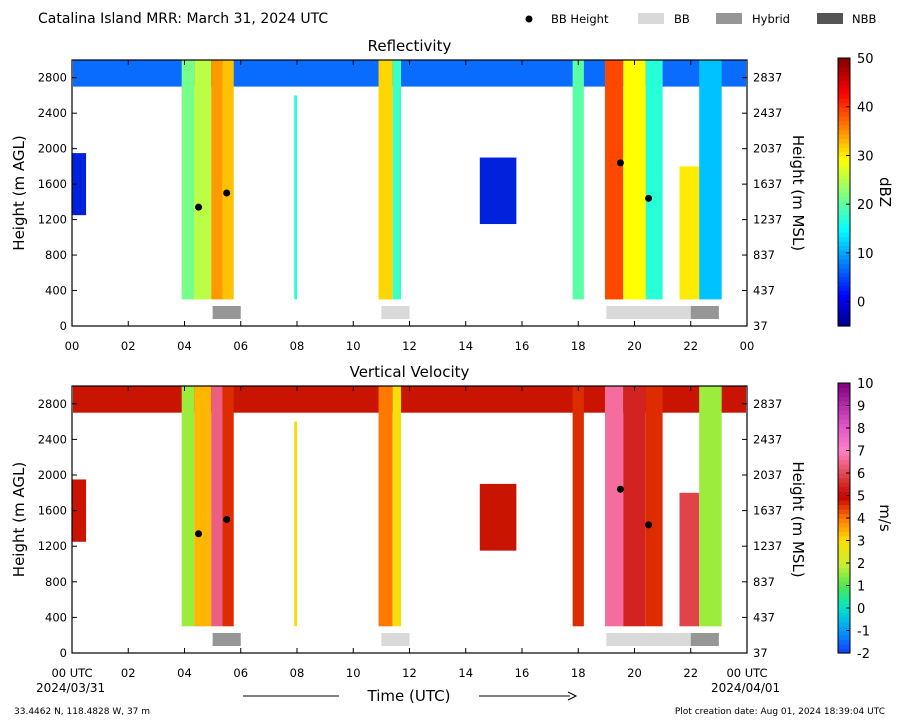  I want to click on y-tick-label: 2000, so click(52, 475).